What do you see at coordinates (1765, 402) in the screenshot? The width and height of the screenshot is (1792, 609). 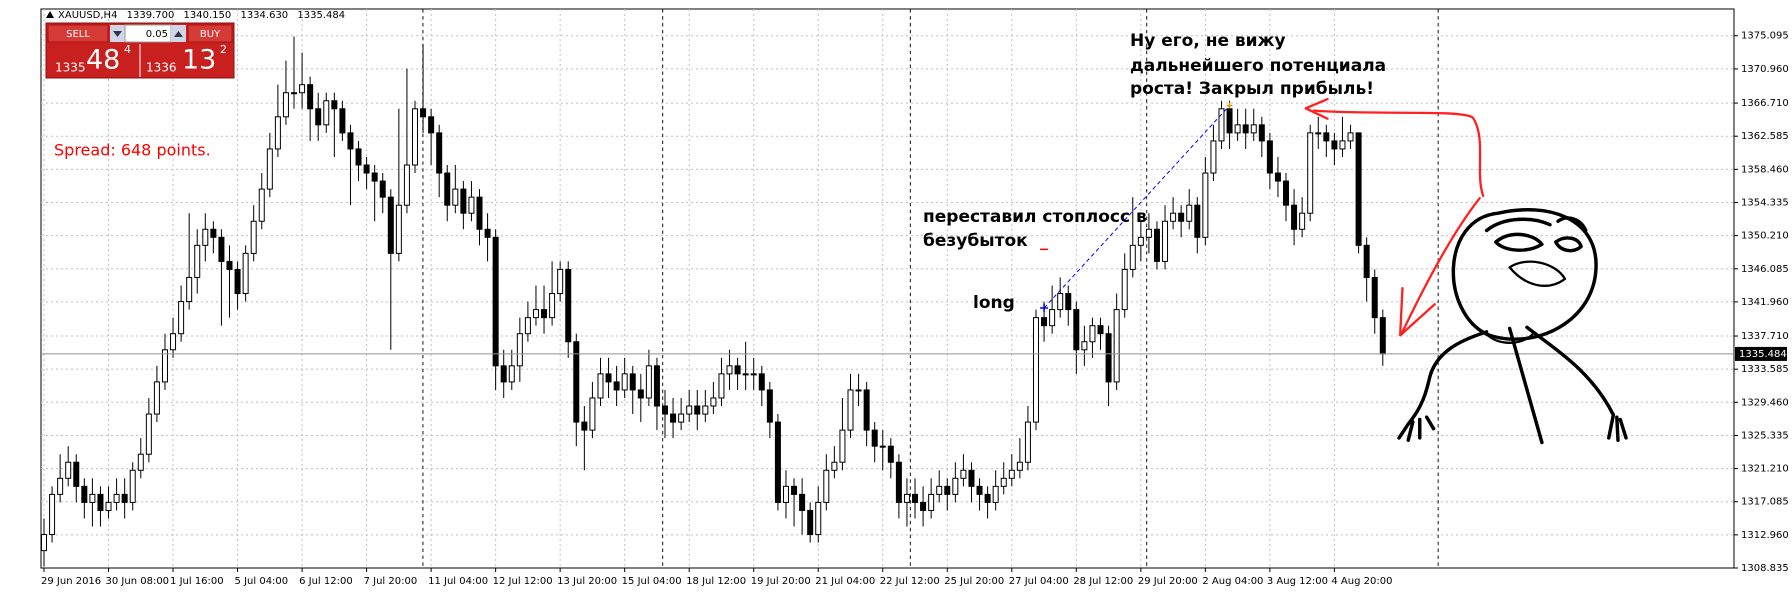 I see `y-tick-label: 1329.460` at bounding box center [1765, 402].